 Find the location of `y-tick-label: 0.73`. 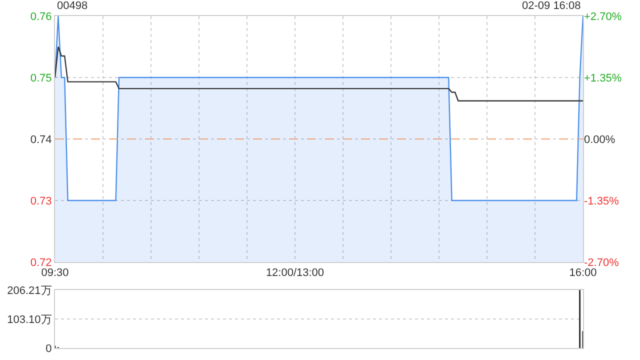

y-tick-label: 0.73 is located at coordinates (41, 201).